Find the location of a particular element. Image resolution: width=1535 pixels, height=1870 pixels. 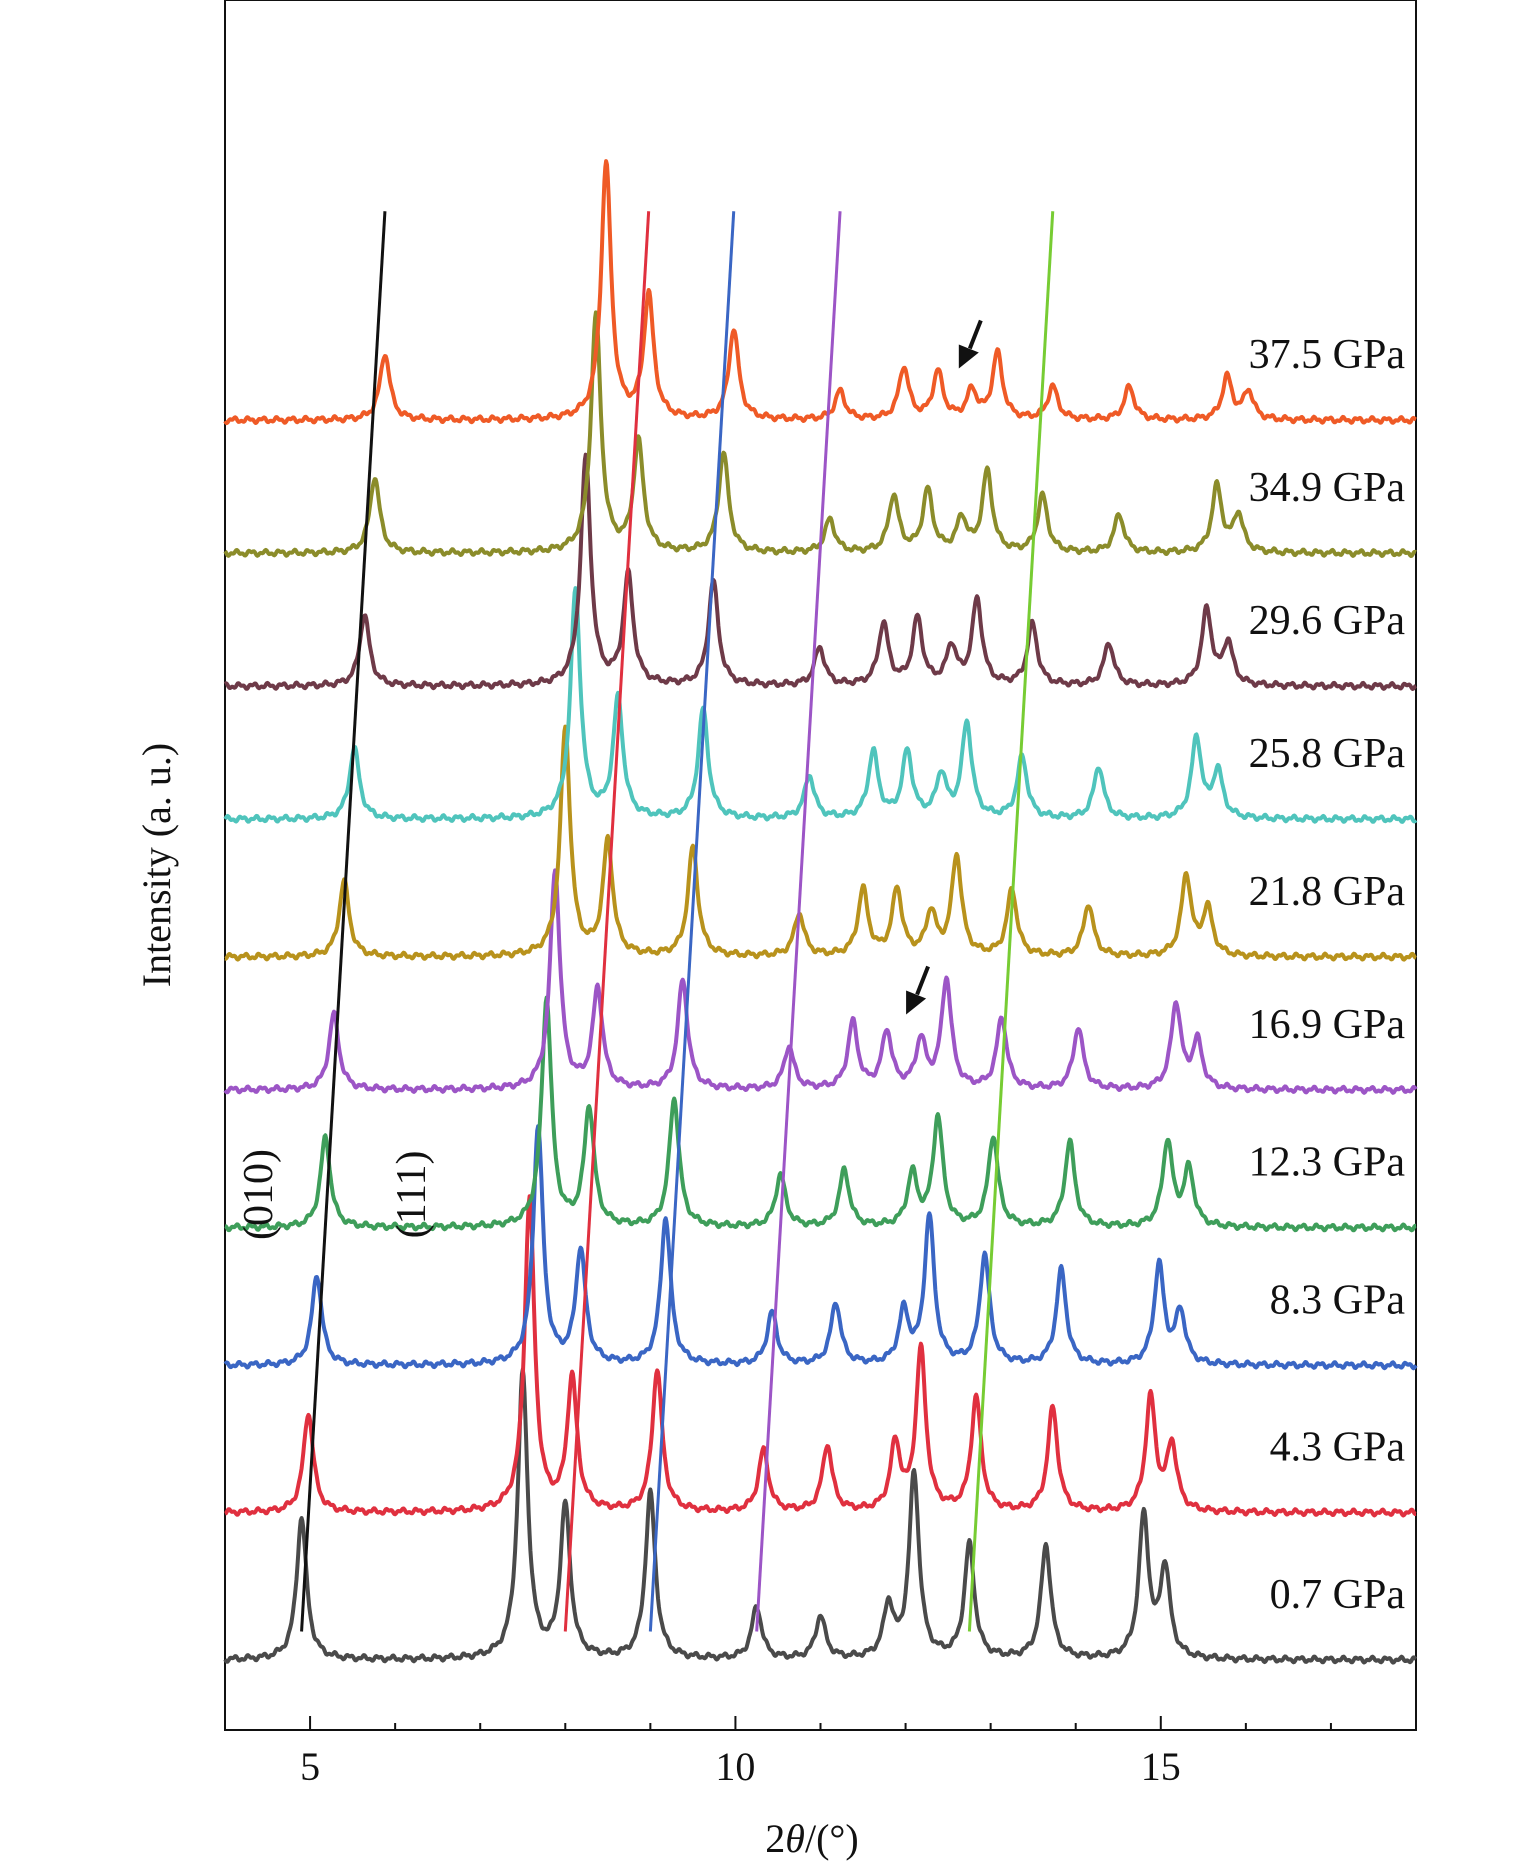

annotation-1: (111) is located at coordinates (412, 1195).